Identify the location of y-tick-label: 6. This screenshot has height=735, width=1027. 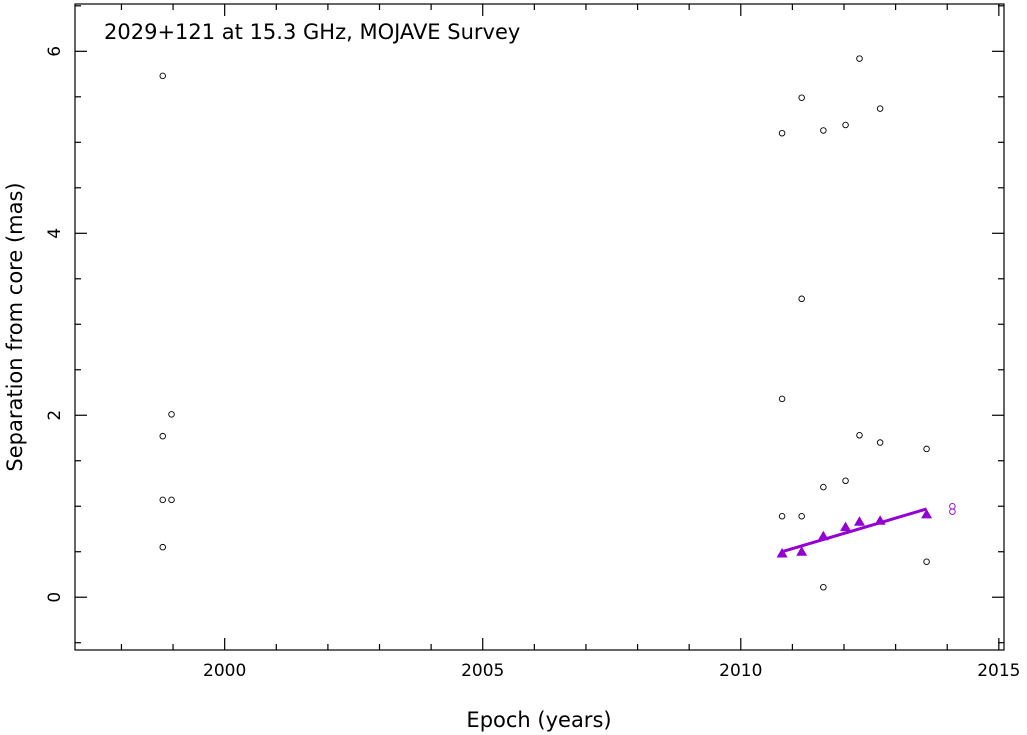
(55, 51).